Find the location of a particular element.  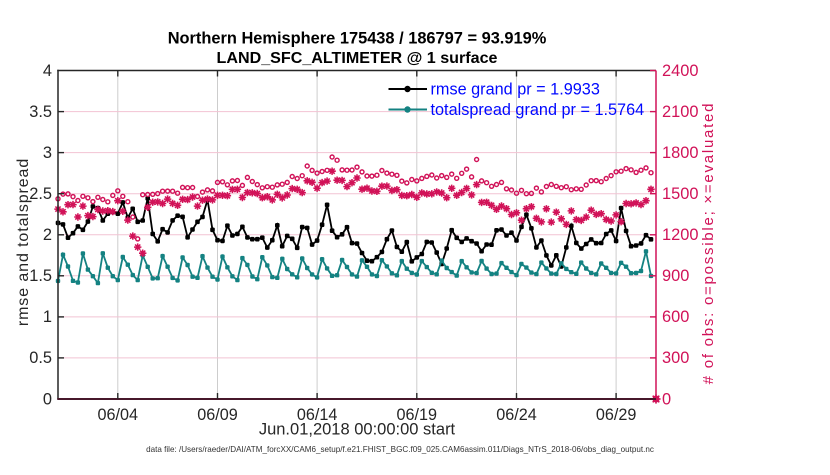

svg-text: 06/19 is located at coordinates (417, 415).